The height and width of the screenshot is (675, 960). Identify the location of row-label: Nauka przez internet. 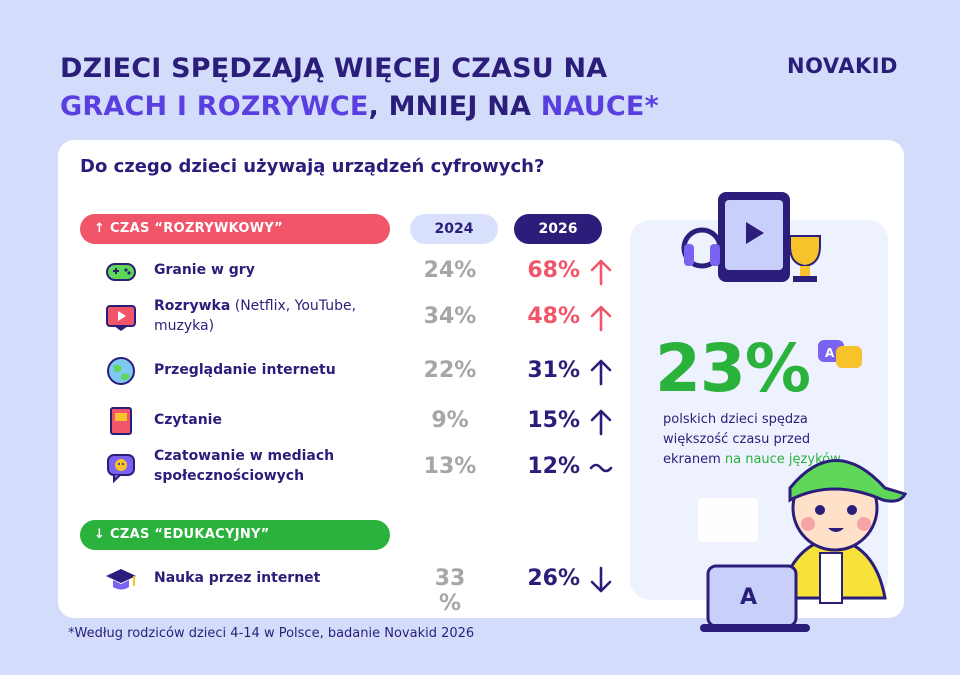
(274, 578).